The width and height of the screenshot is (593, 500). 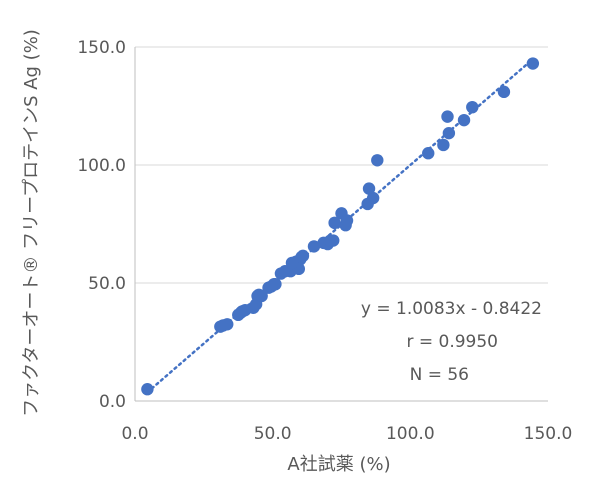 I want to click on y-tick-label: 0.0, so click(x=112, y=402).